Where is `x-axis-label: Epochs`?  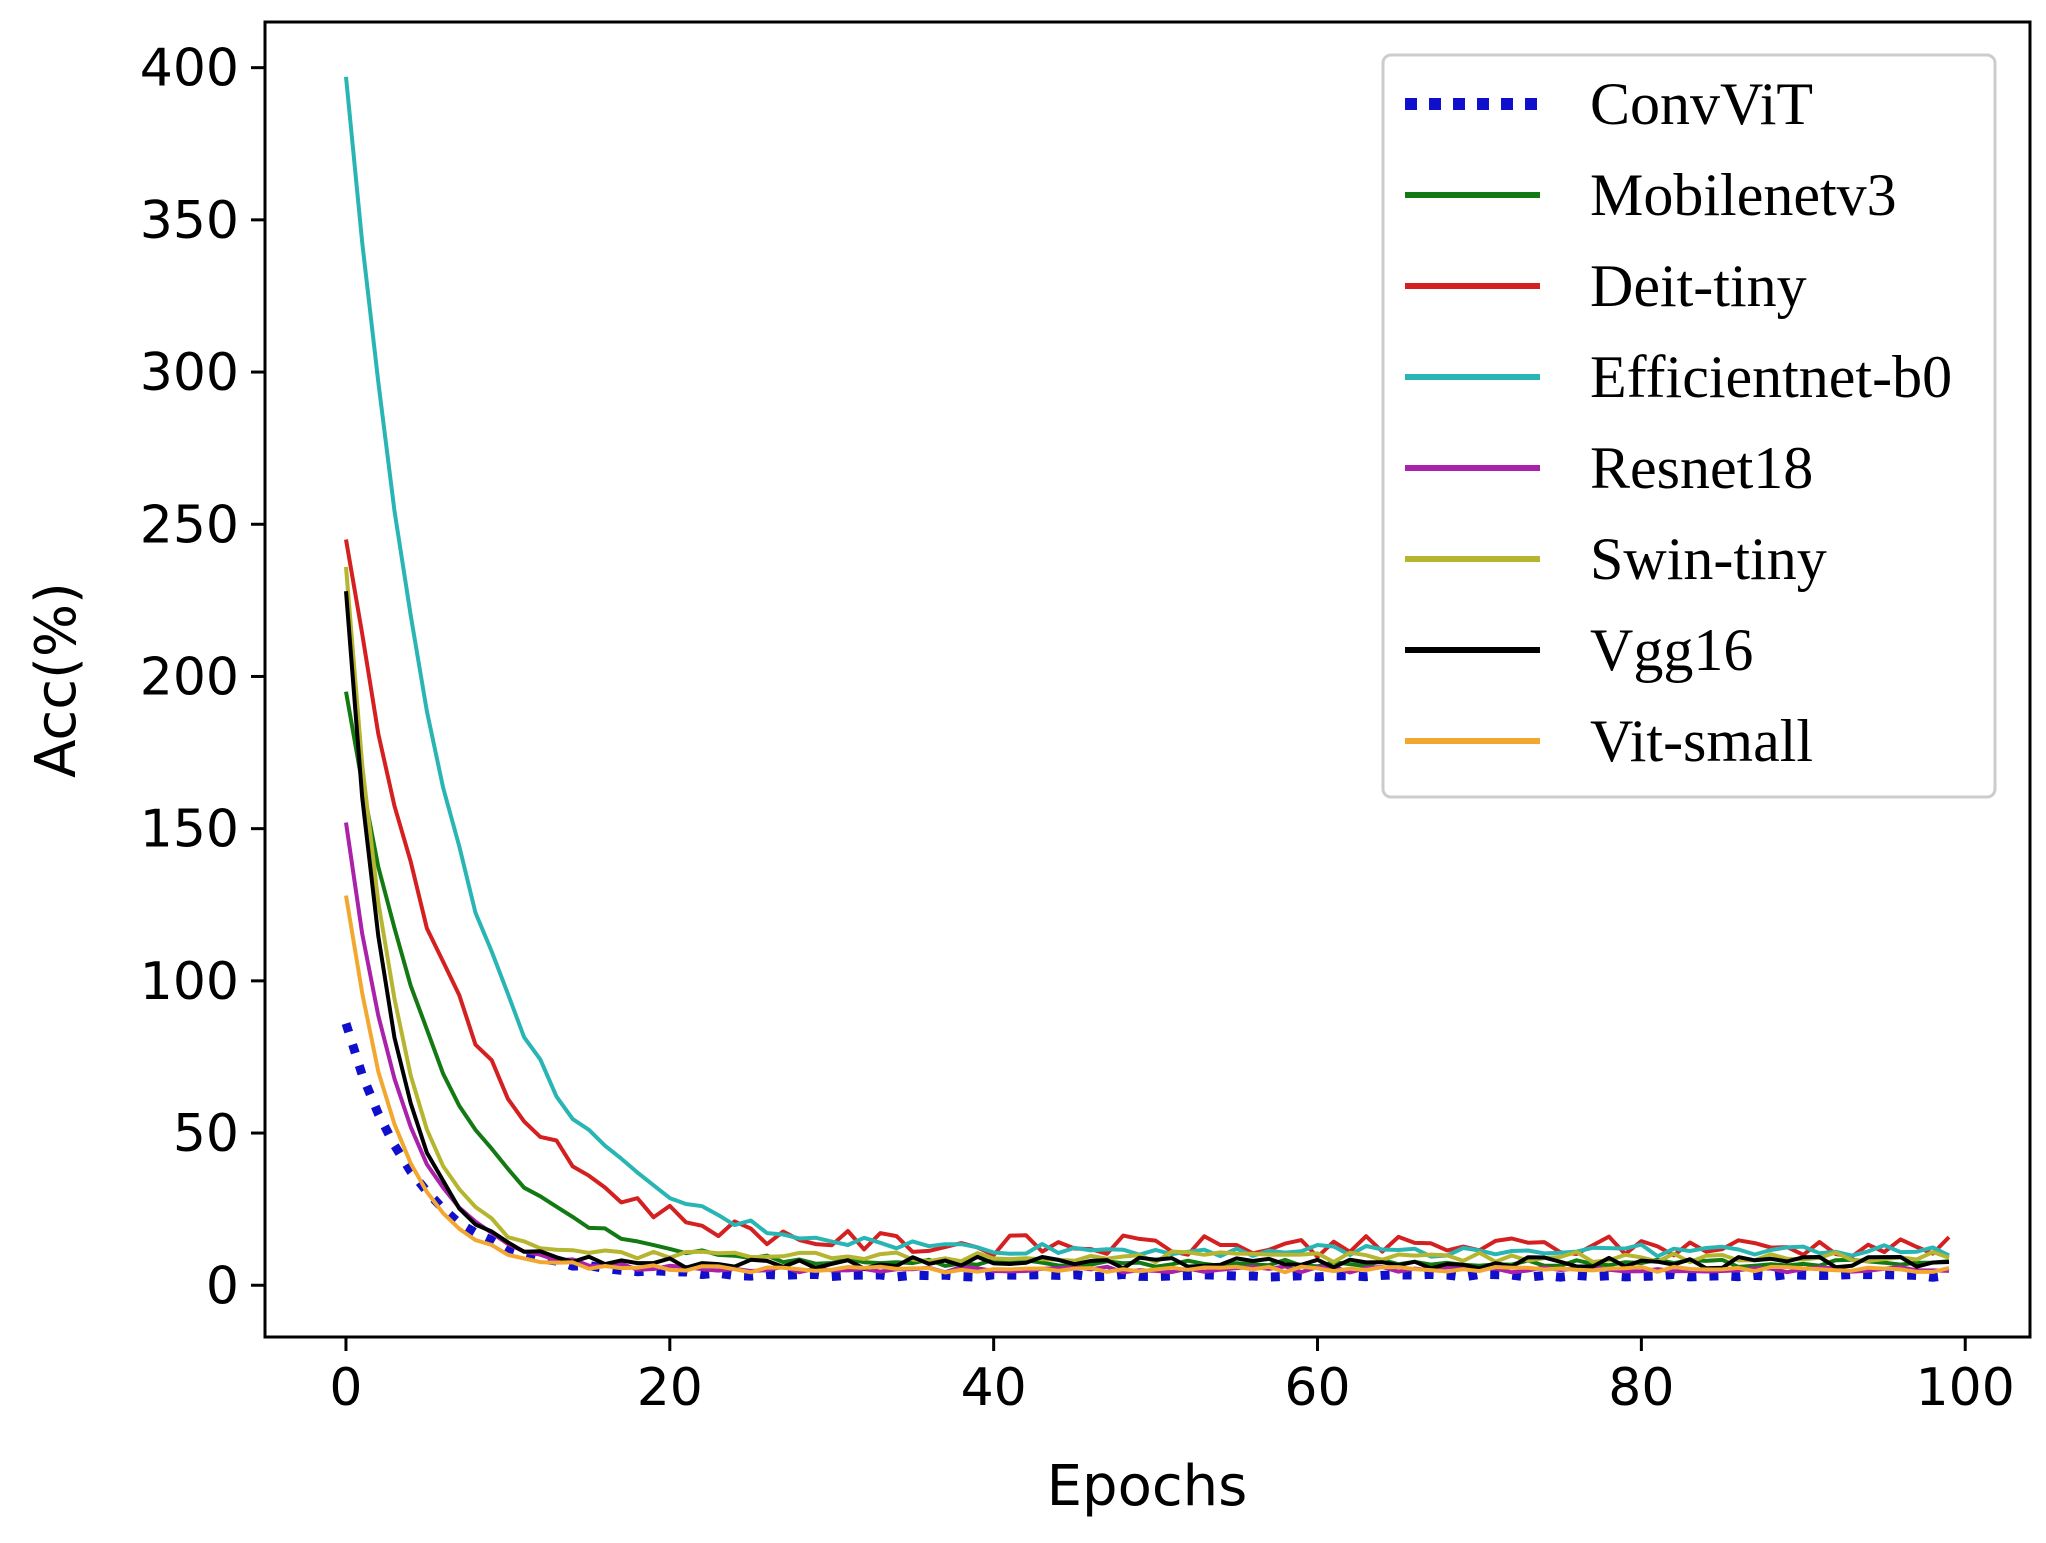 x-axis-label: Epochs is located at coordinates (1147, 1486).